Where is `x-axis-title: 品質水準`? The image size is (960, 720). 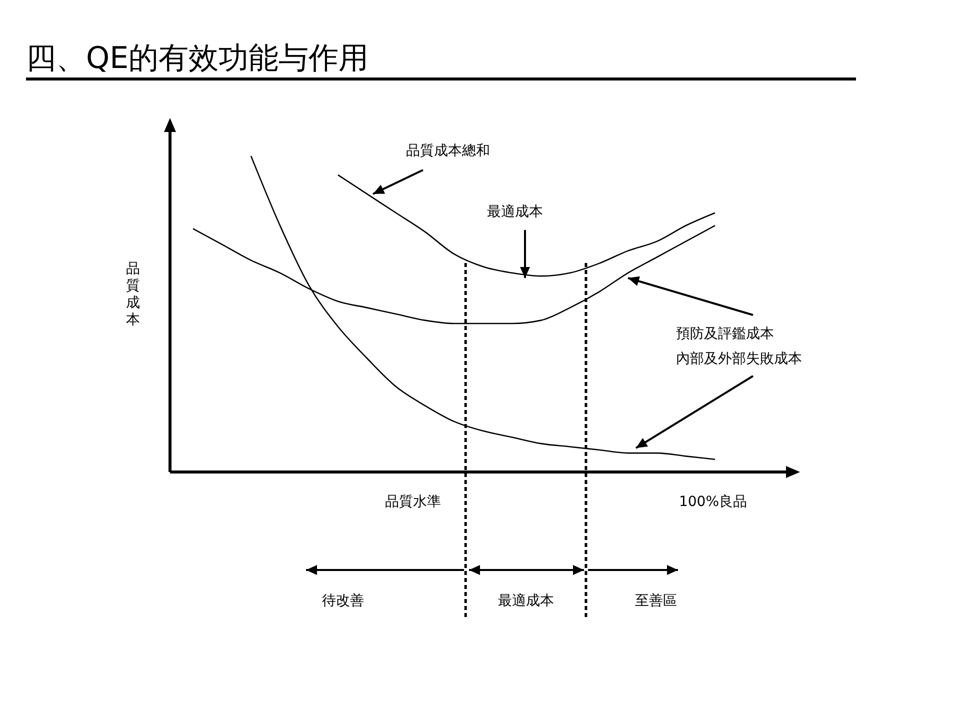 x-axis-title: 品質水準 is located at coordinates (413, 502).